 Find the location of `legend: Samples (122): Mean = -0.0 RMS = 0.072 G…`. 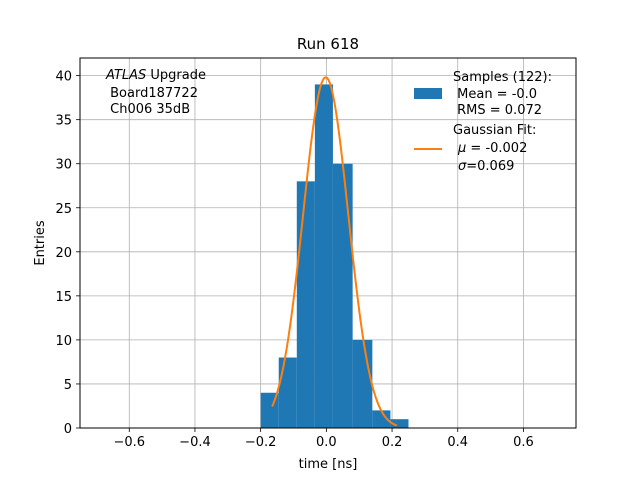

legend: Samples (122): Mean = -0.0 RMS = 0.072 G… is located at coordinates (483, 122).